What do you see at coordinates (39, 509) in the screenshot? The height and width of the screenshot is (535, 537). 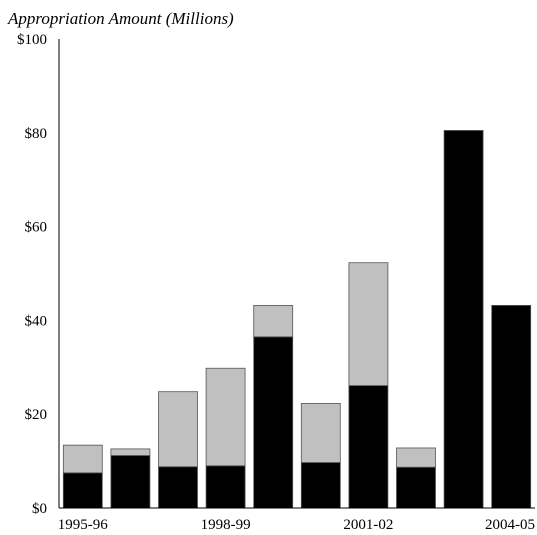 I see `y-tick-label: $0` at bounding box center [39, 509].